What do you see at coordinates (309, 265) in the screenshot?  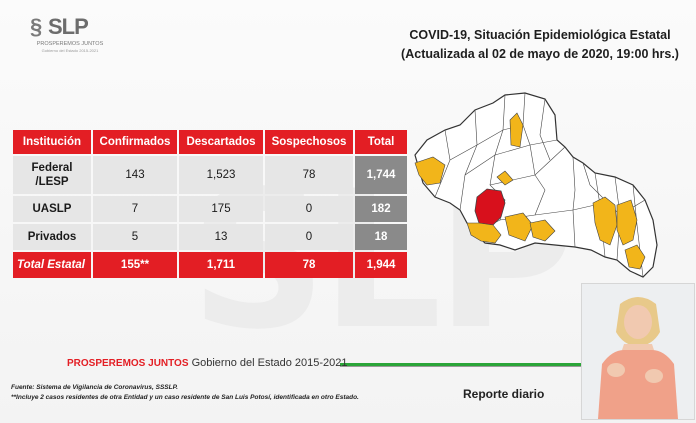 I see `cell-total-sospechosos: 78` at bounding box center [309, 265].